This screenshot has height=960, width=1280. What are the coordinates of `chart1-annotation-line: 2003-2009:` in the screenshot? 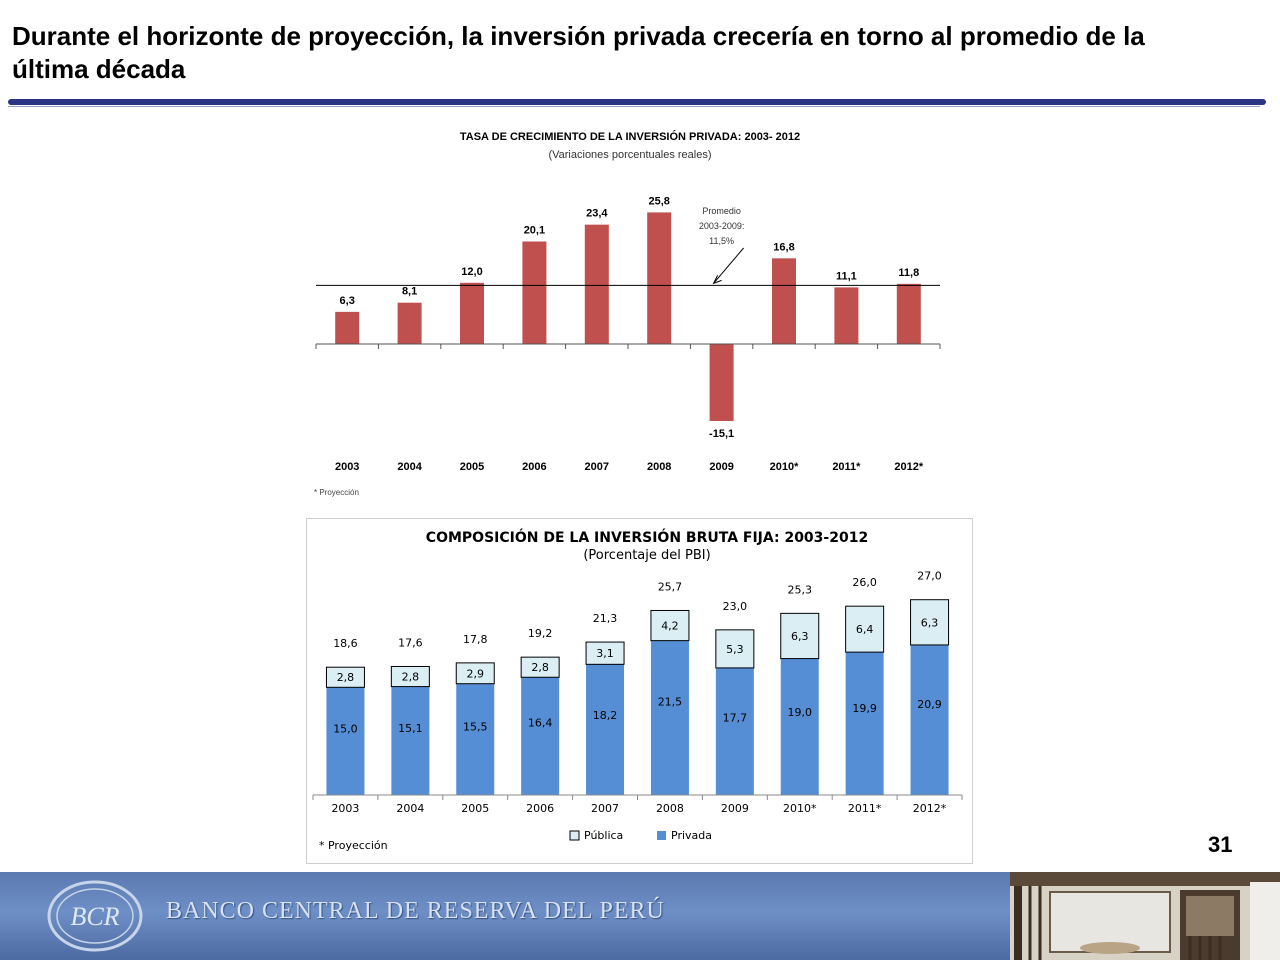 It's located at (722, 226).